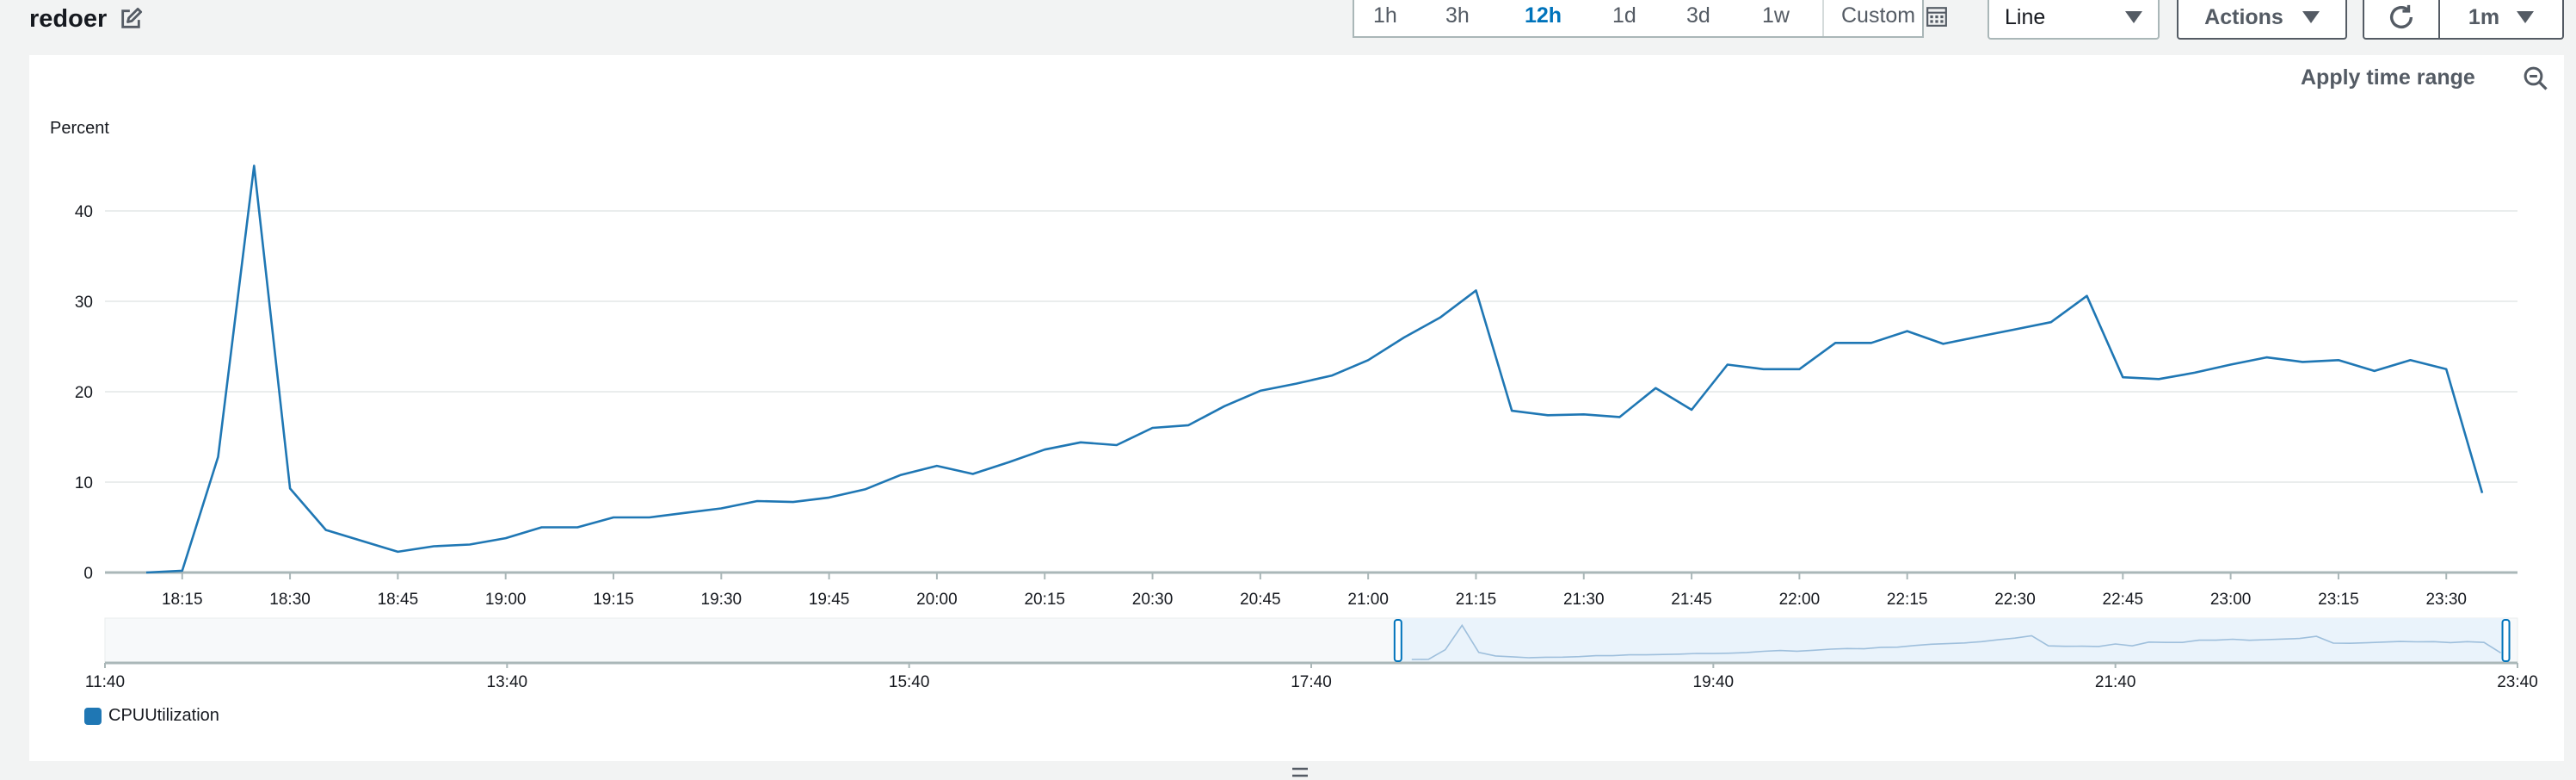  I want to click on navigator-tick-label: 21:40, so click(2115, 682).